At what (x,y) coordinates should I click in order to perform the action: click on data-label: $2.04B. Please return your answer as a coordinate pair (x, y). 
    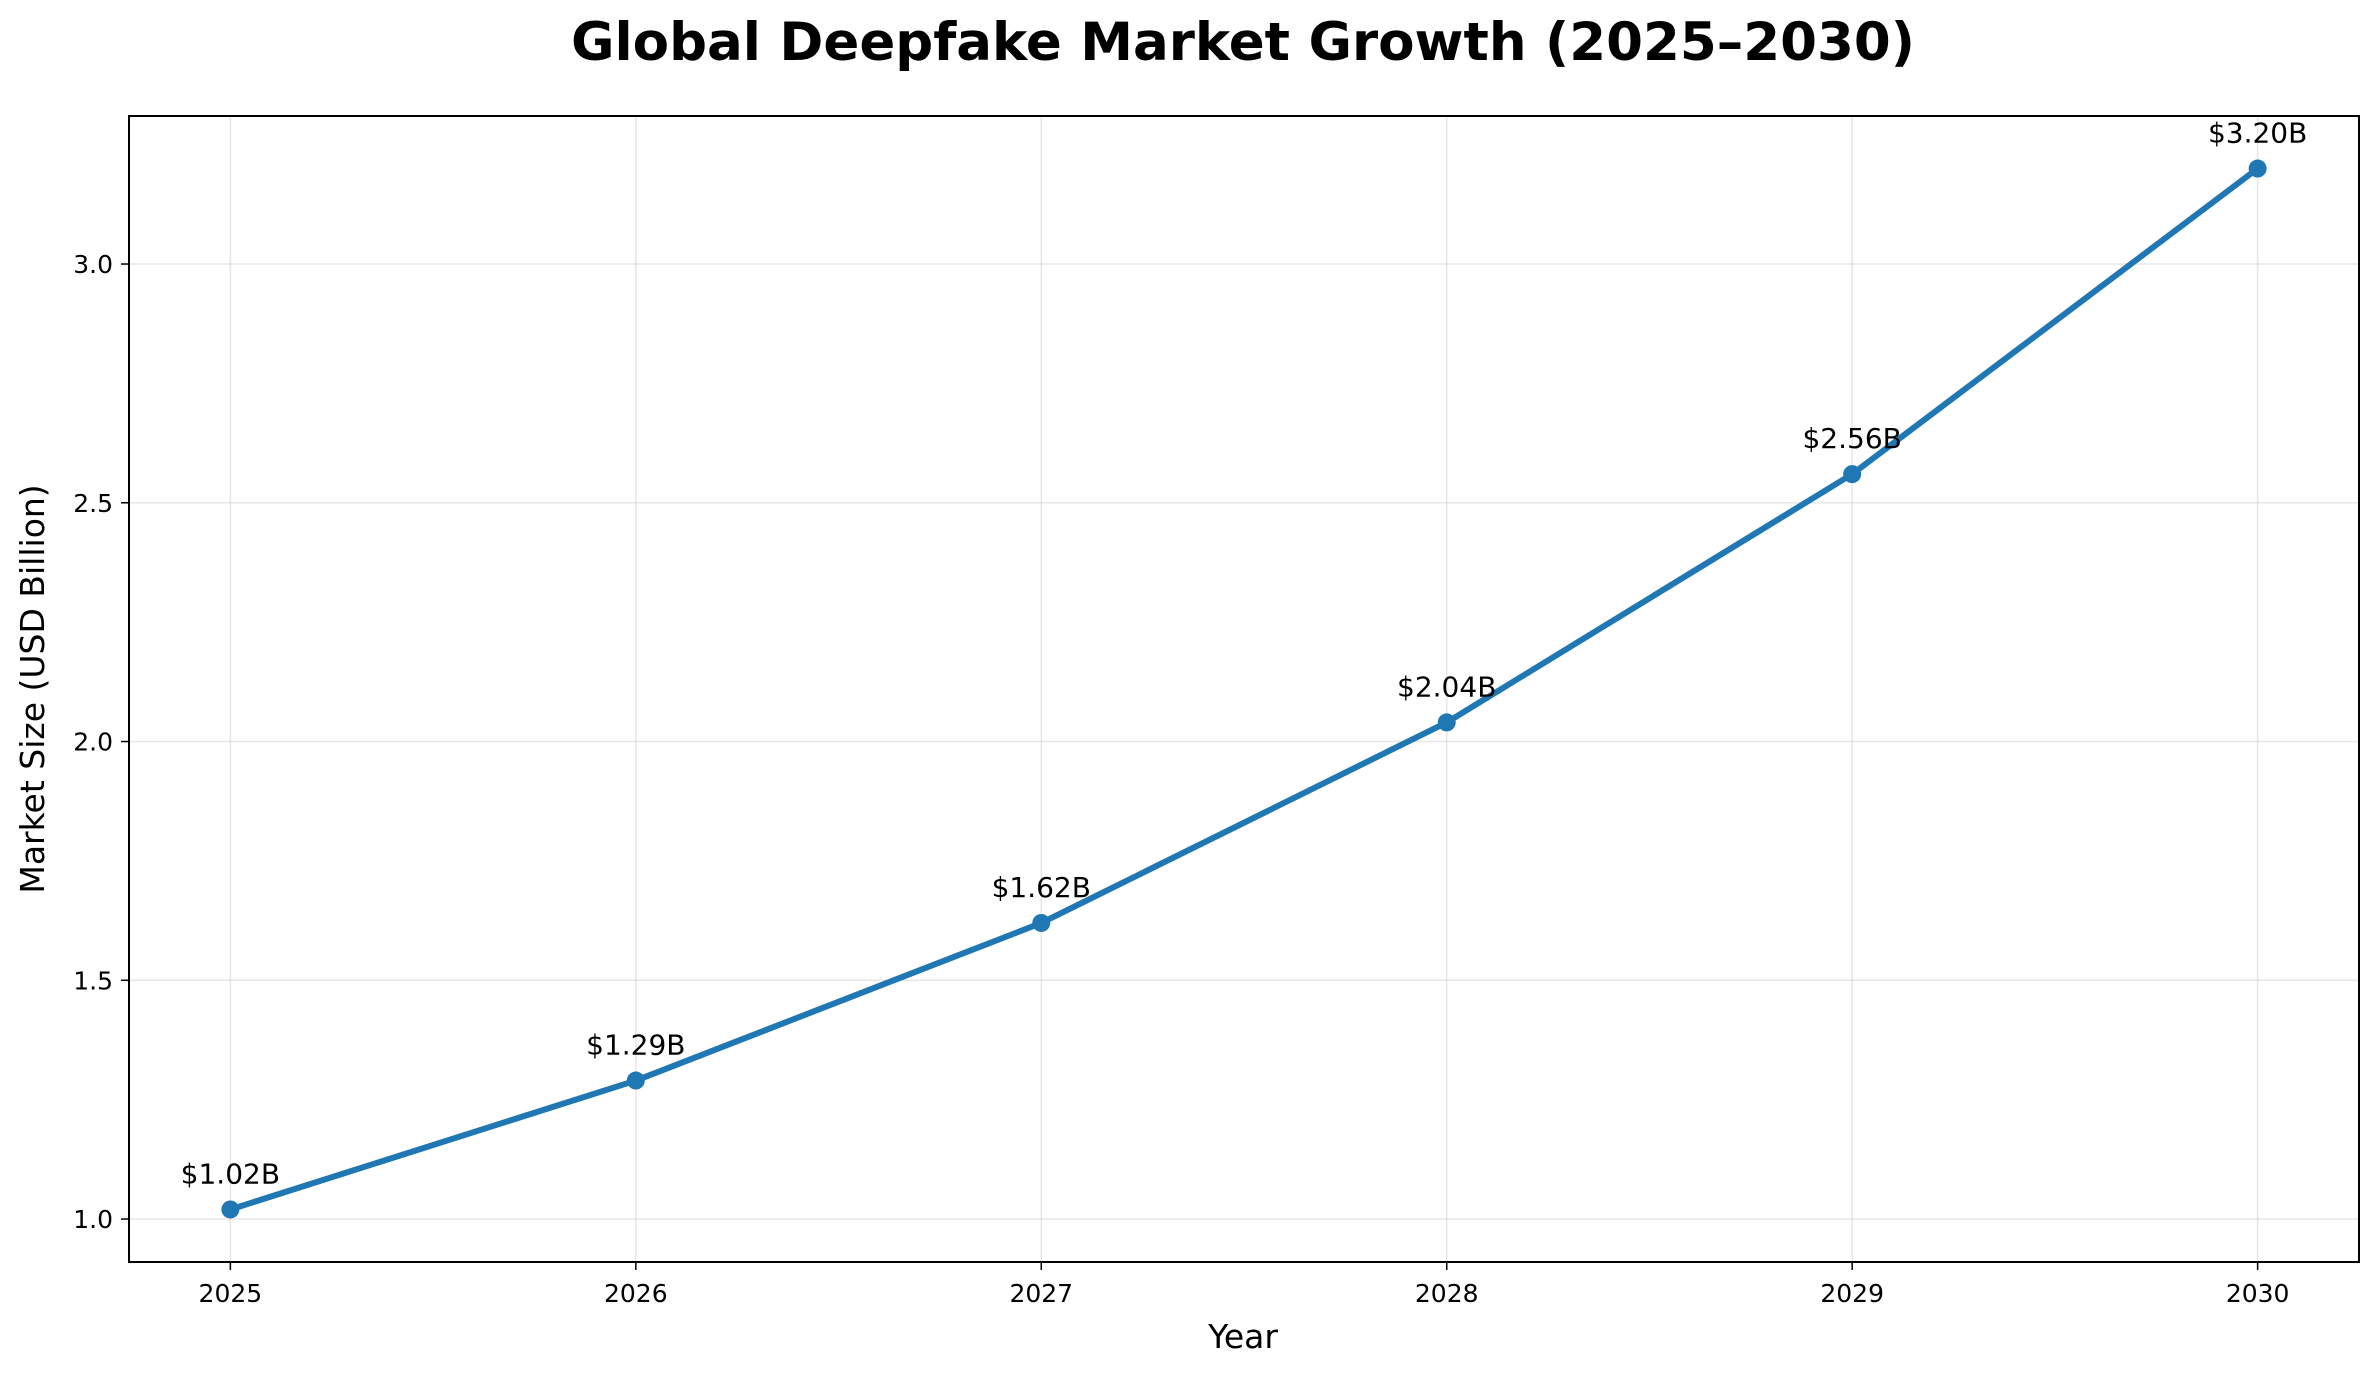
    Looking at the image, I should click on (1446, 686).